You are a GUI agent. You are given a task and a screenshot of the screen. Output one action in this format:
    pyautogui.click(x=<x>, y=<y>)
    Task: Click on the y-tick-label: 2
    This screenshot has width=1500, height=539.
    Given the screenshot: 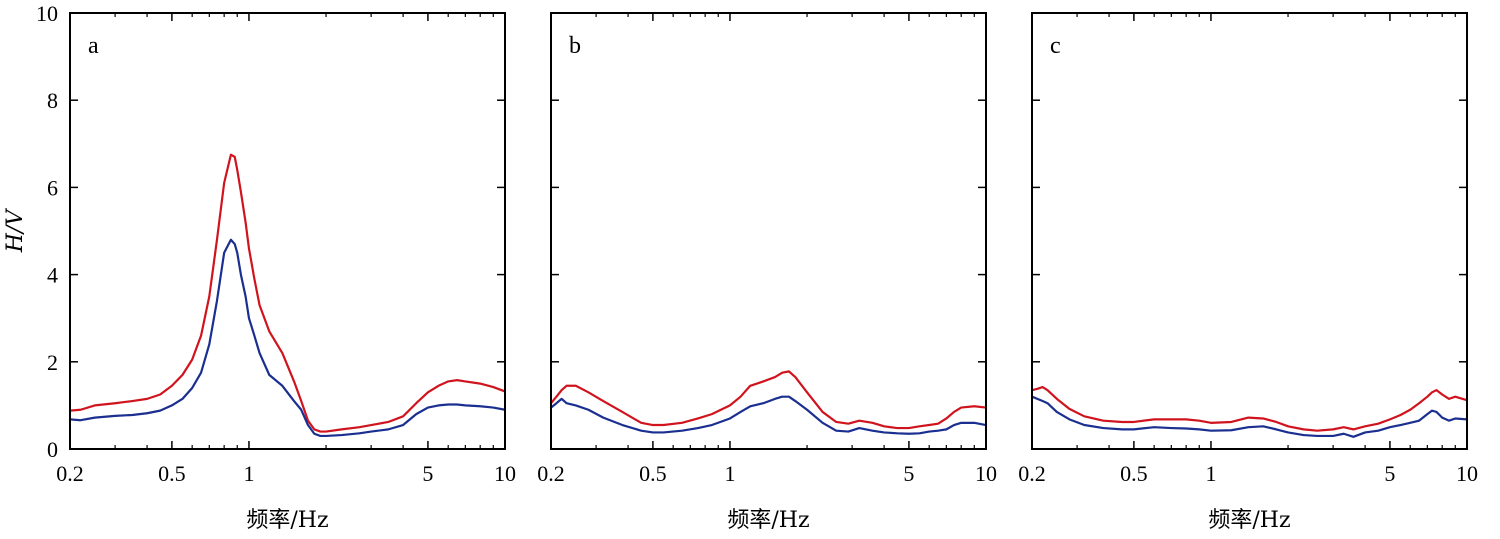 What is the action you would take?
    pyautogui.click(x=52, y=362)
    